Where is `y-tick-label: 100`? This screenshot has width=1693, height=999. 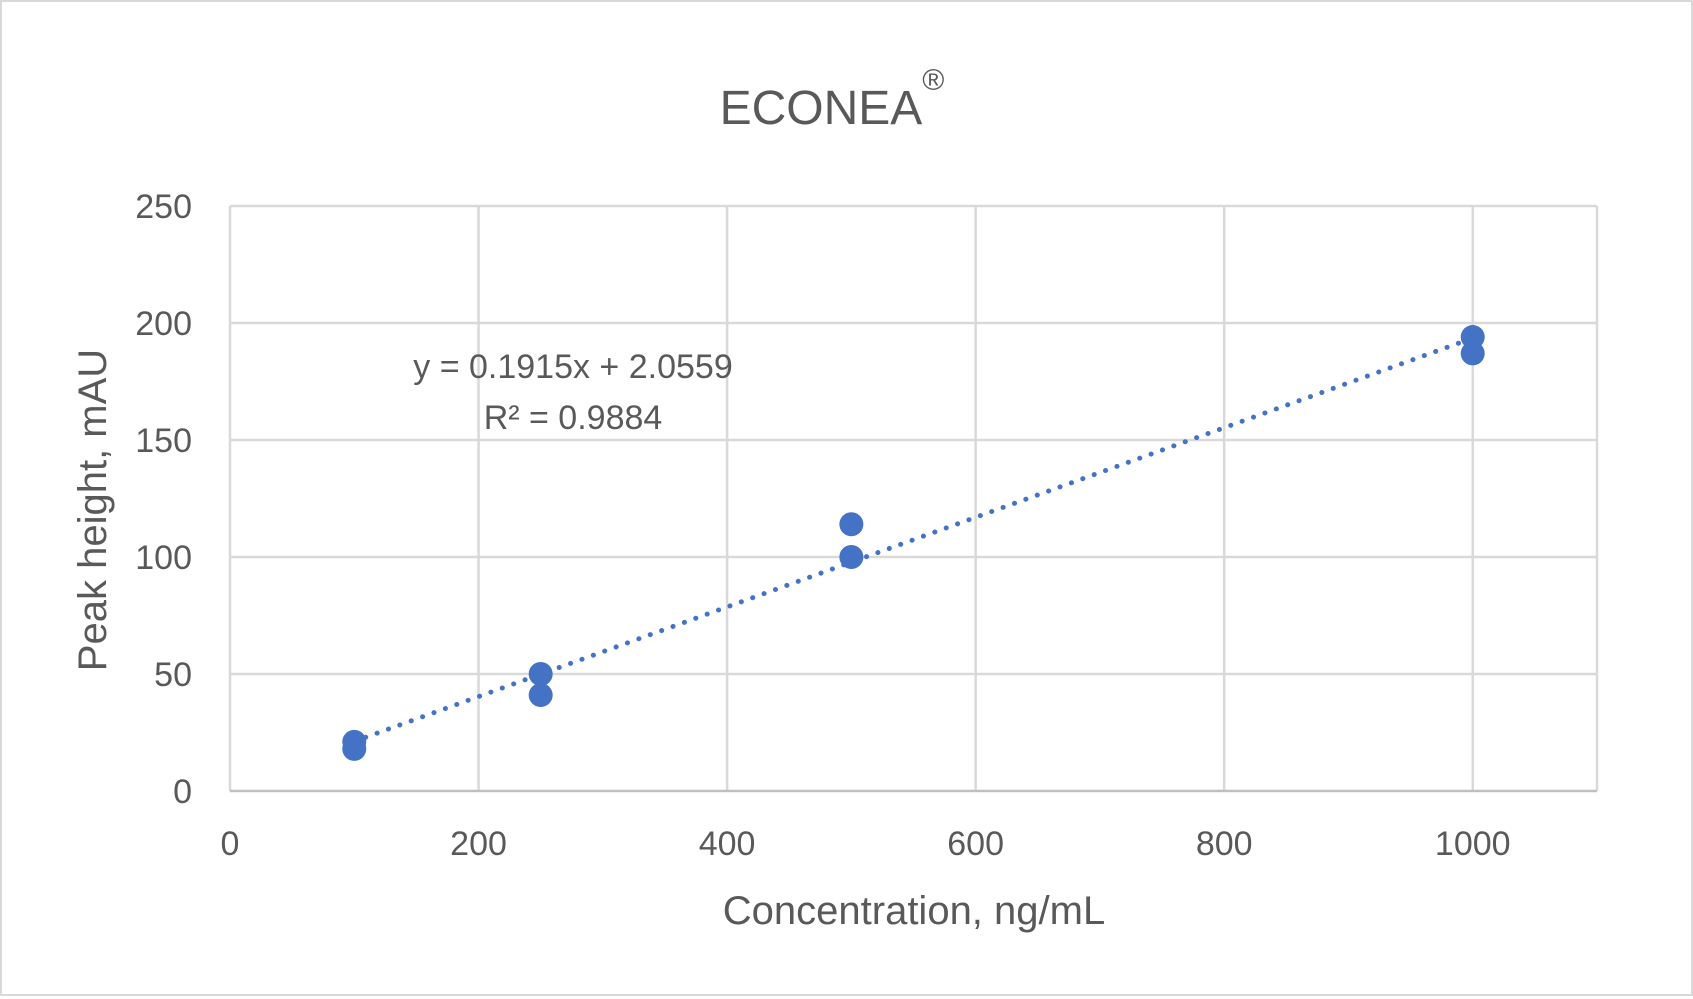
y-tick-label: 100 is located at coordinates (163, 558).